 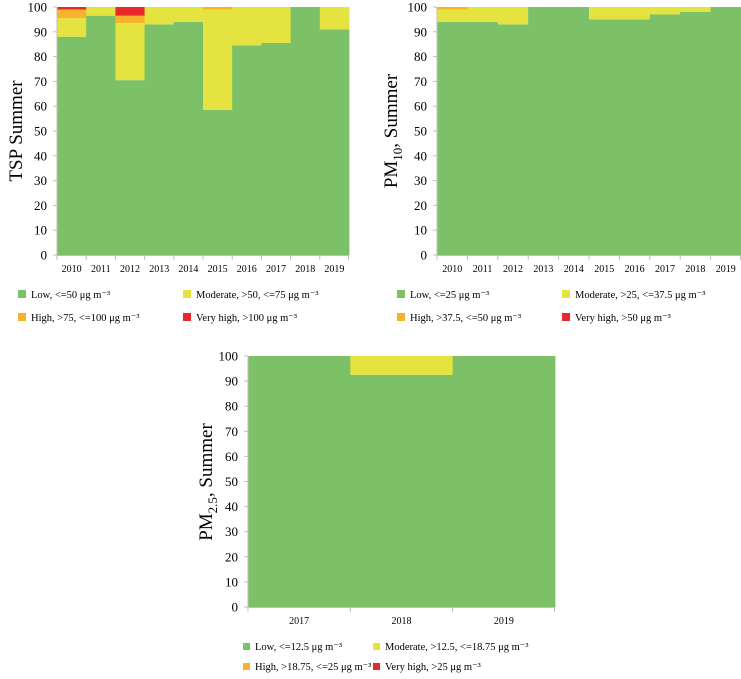 What do you see at coordinates (159, 16) in the screenshot?
I see `bar-moderate-2013` at bounding box center [159, 16].